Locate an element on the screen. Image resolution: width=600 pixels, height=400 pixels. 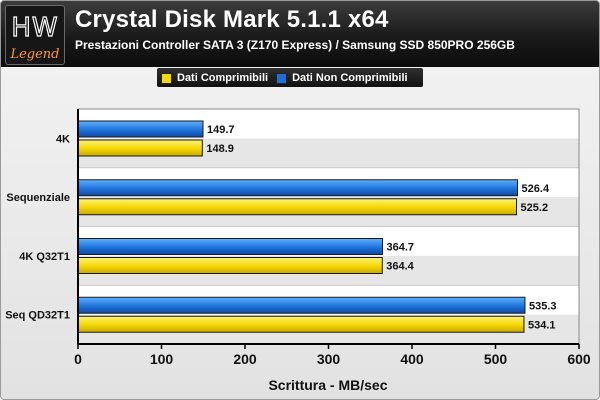
x-tick-label: 500 is located at coordinates (496, 359).